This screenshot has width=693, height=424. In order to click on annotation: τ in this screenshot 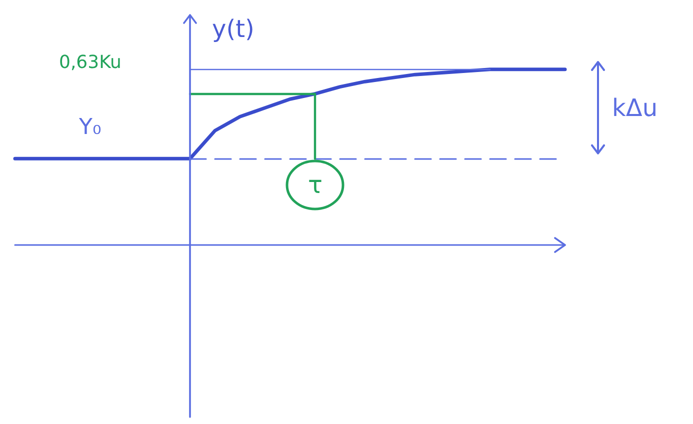, I will do `click(315, 184)`.